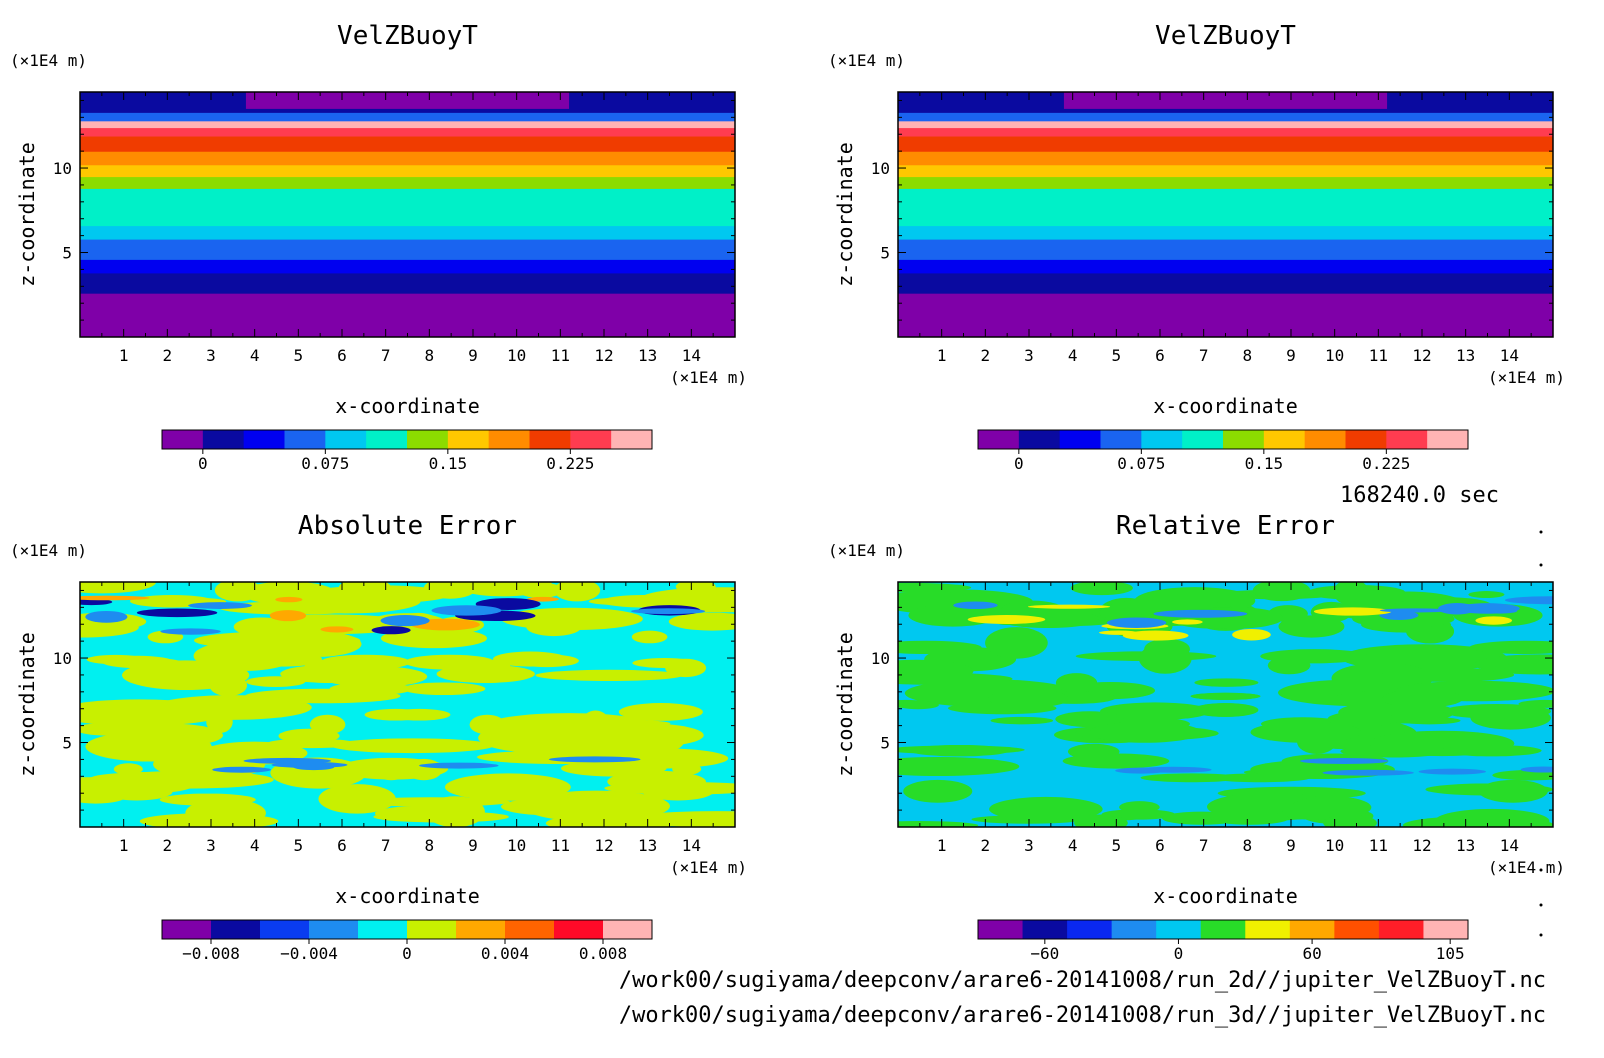  Describe the element at coordinates (27, 704) in the screenshot. I see `y-axis-label: z-coordinate` at that location.